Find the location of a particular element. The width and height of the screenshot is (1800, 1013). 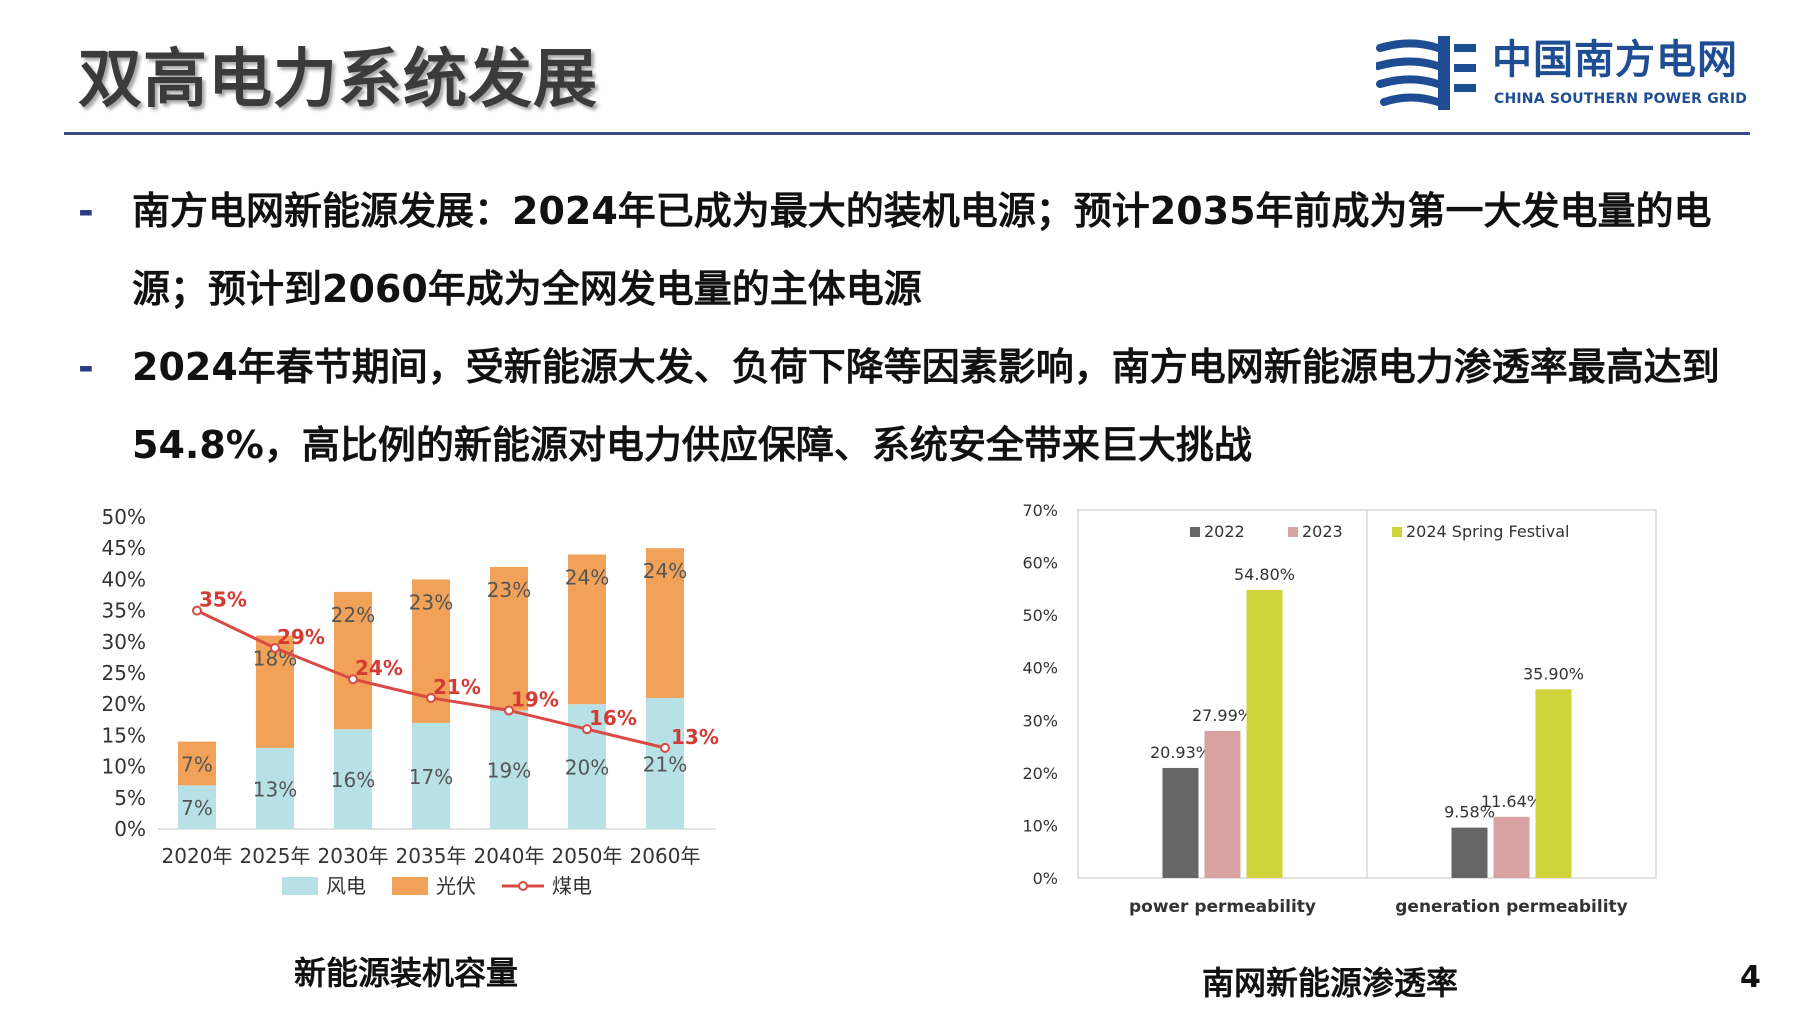

data-label: 9.58% is located at coordinates (1469, 812).